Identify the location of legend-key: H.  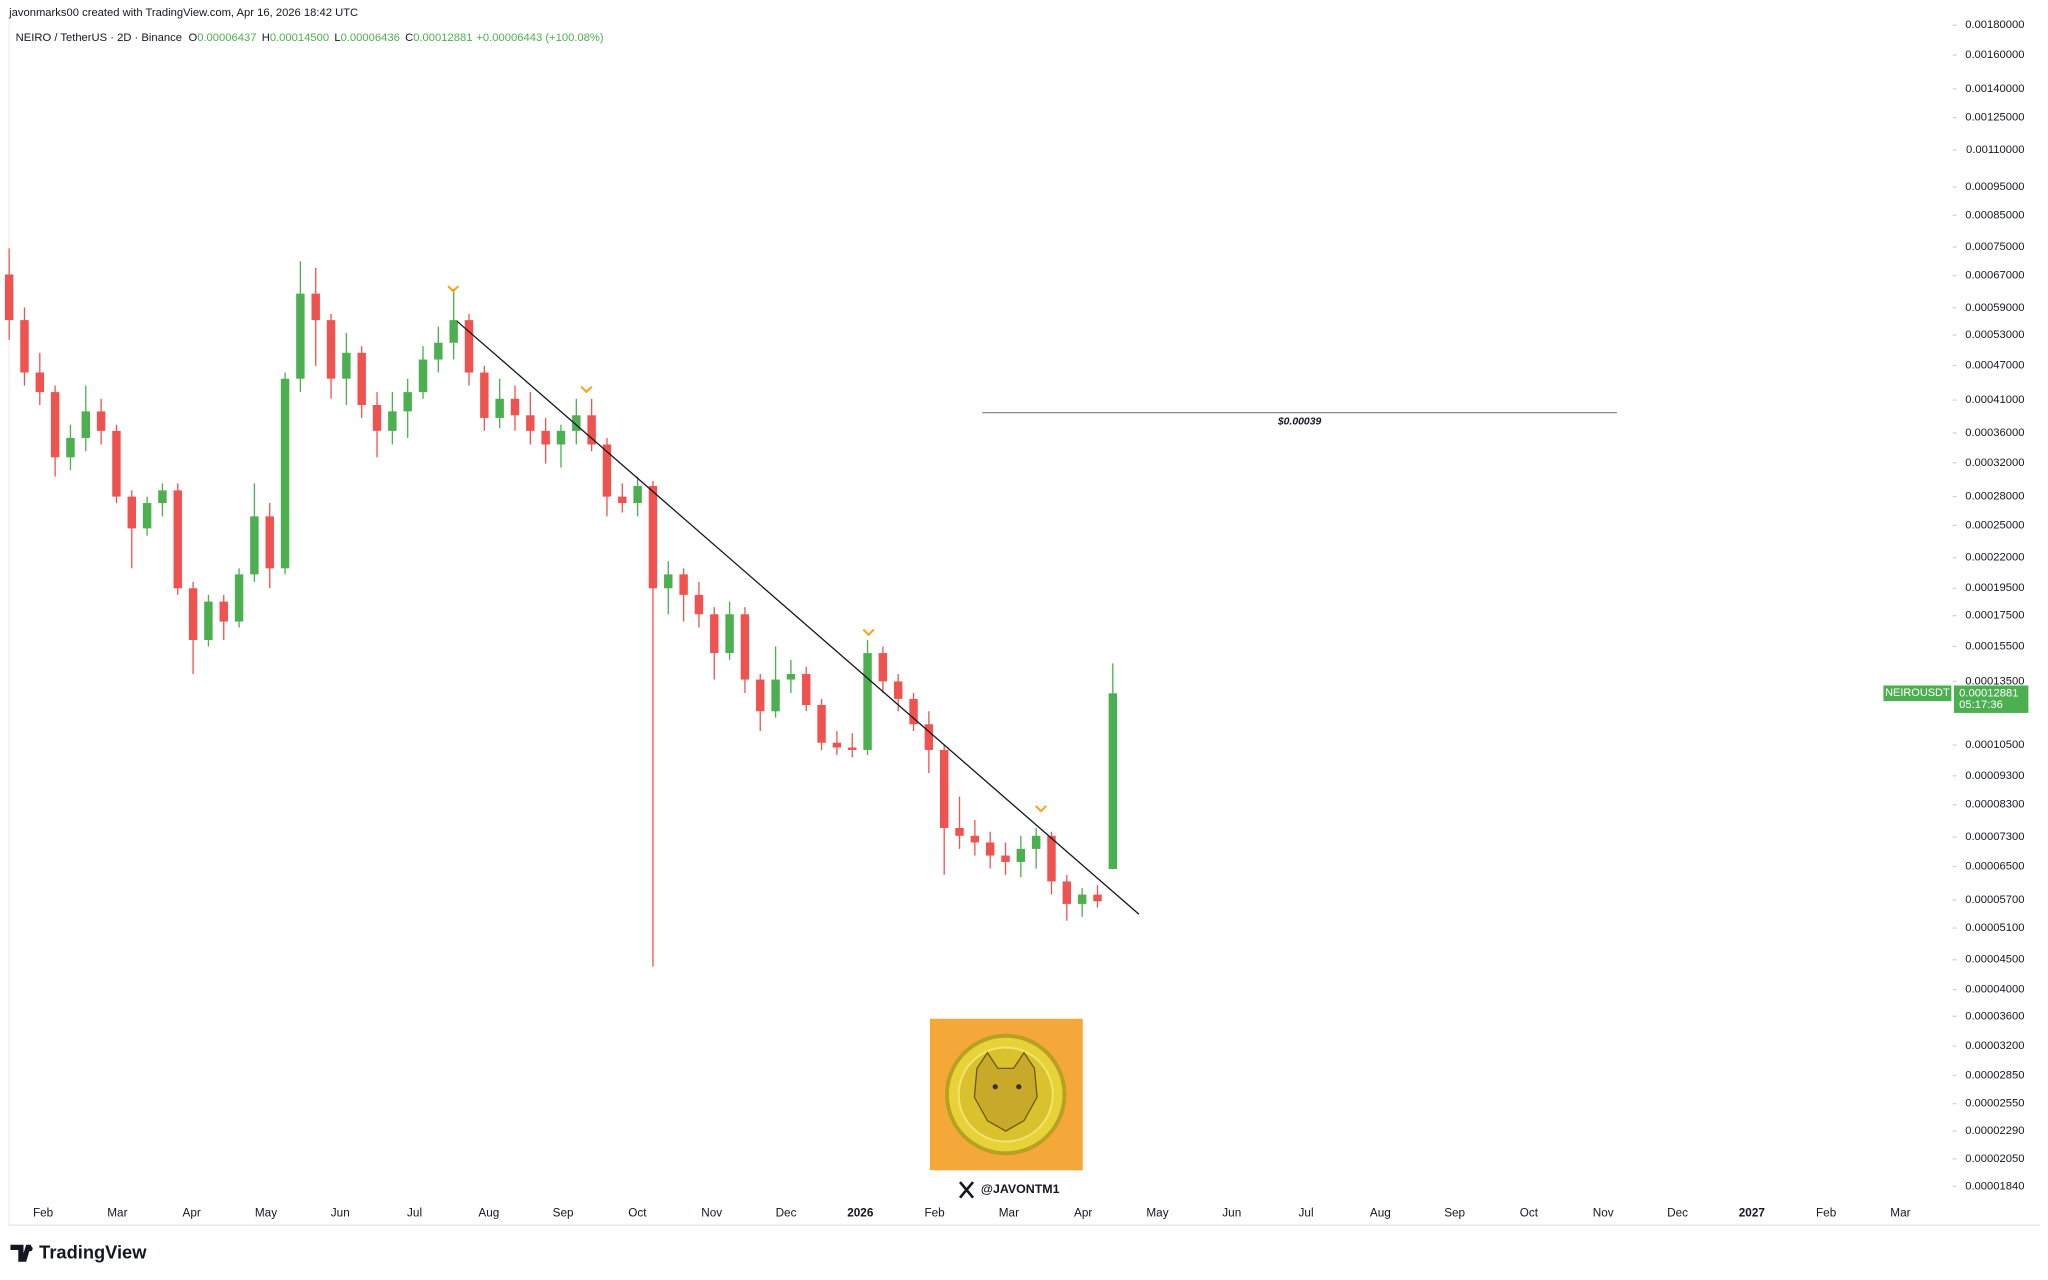
(266, 38).